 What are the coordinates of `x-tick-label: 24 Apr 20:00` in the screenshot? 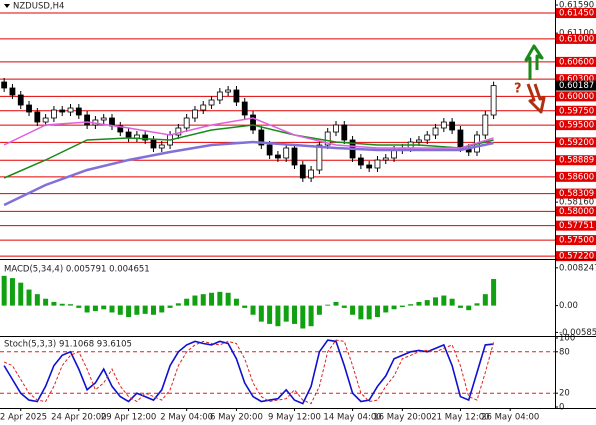 It's located at (78, 418).